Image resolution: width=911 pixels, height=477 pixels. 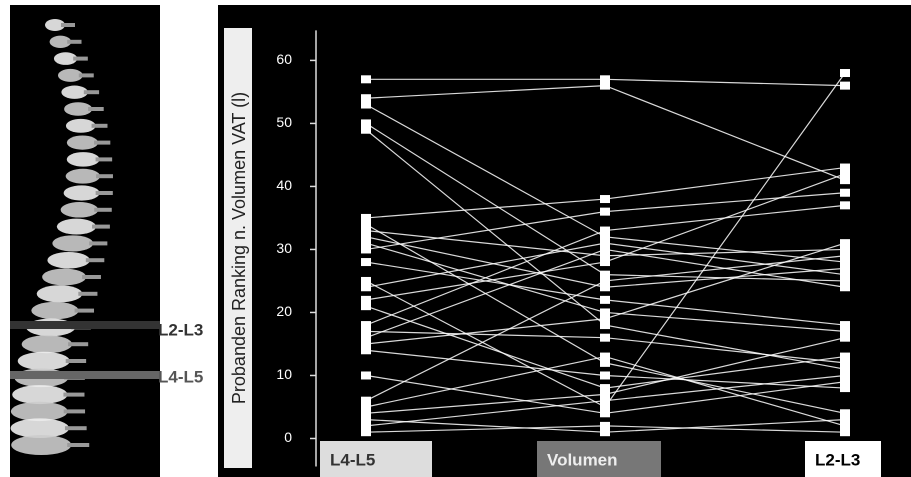 What do you see at coordinates (180, 376) in the screenshot?
I see `spine-label: L4-L5` at bounding box center [180, 376].